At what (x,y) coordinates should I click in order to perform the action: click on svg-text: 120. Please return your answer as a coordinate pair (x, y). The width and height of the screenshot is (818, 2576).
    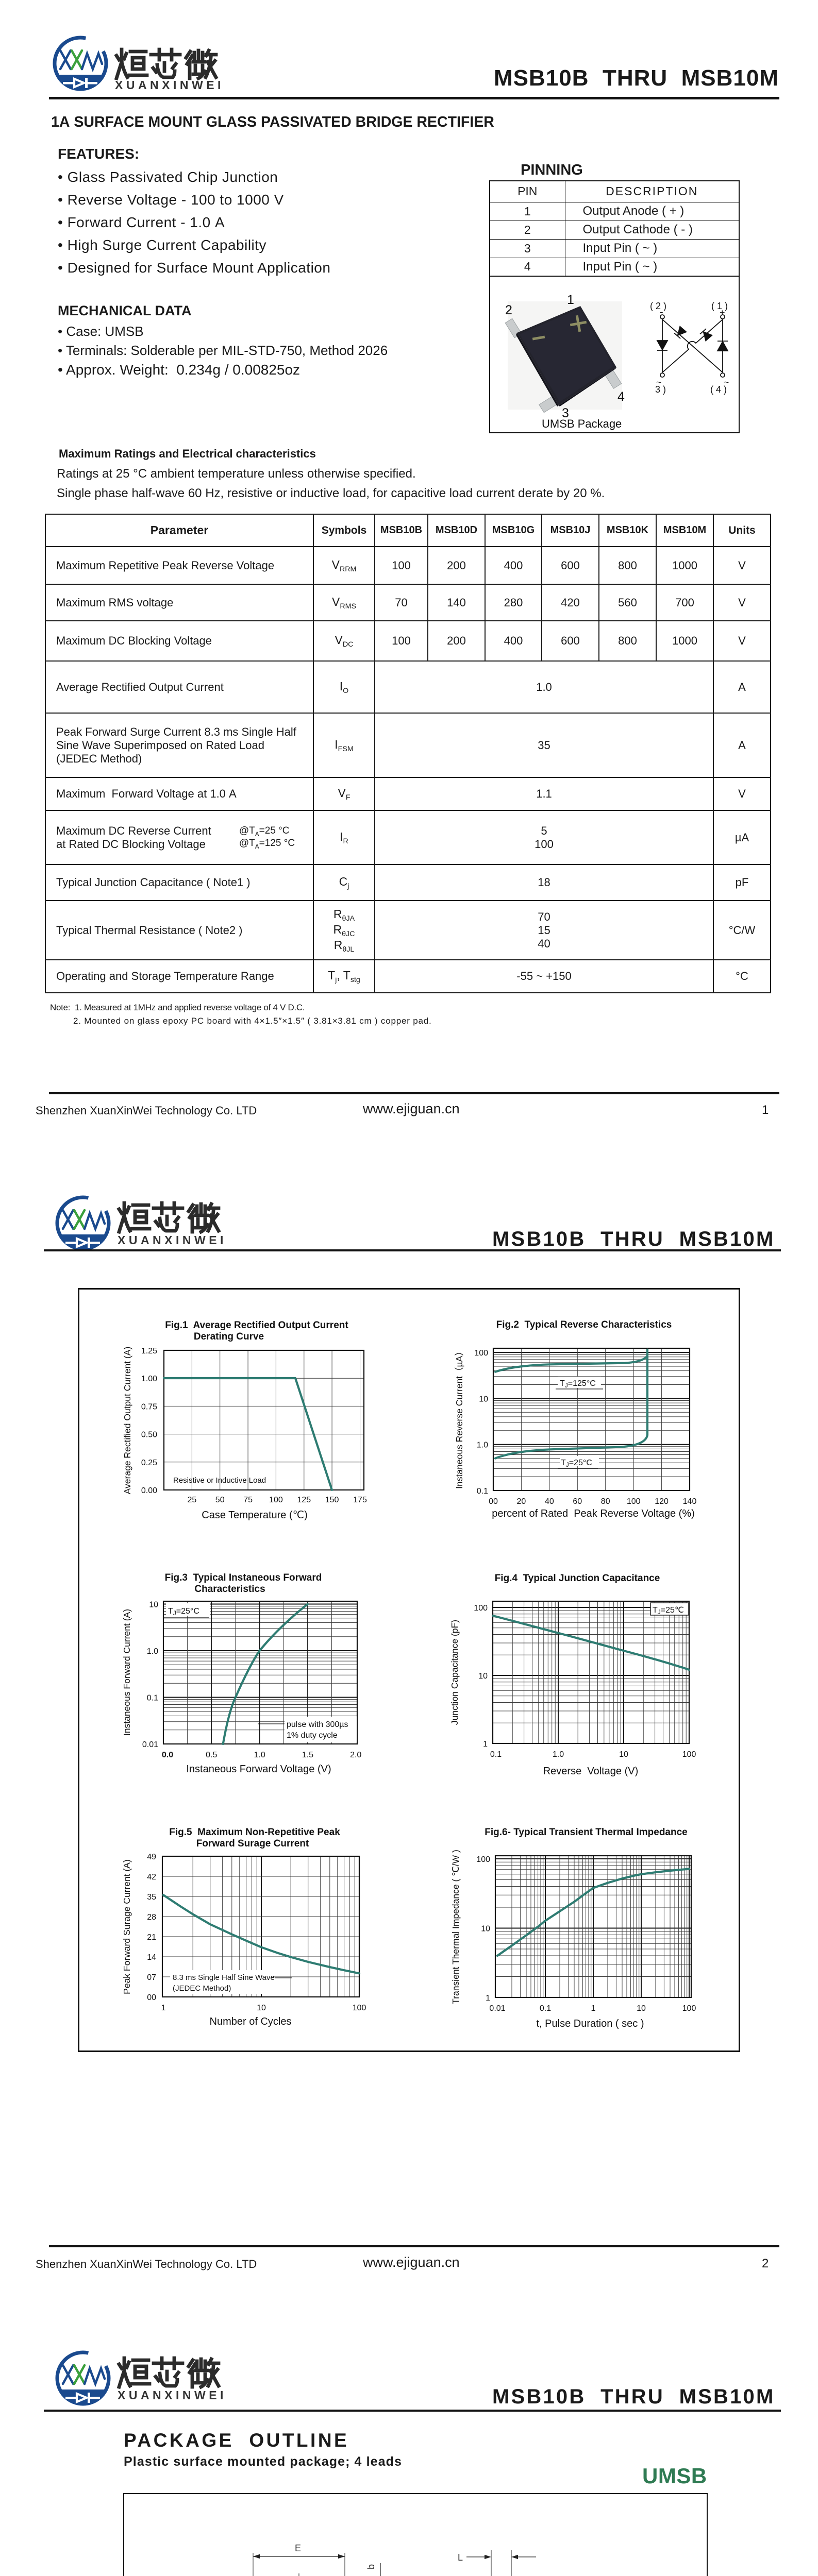
    Looking at the image, I should click on (662, 1501).